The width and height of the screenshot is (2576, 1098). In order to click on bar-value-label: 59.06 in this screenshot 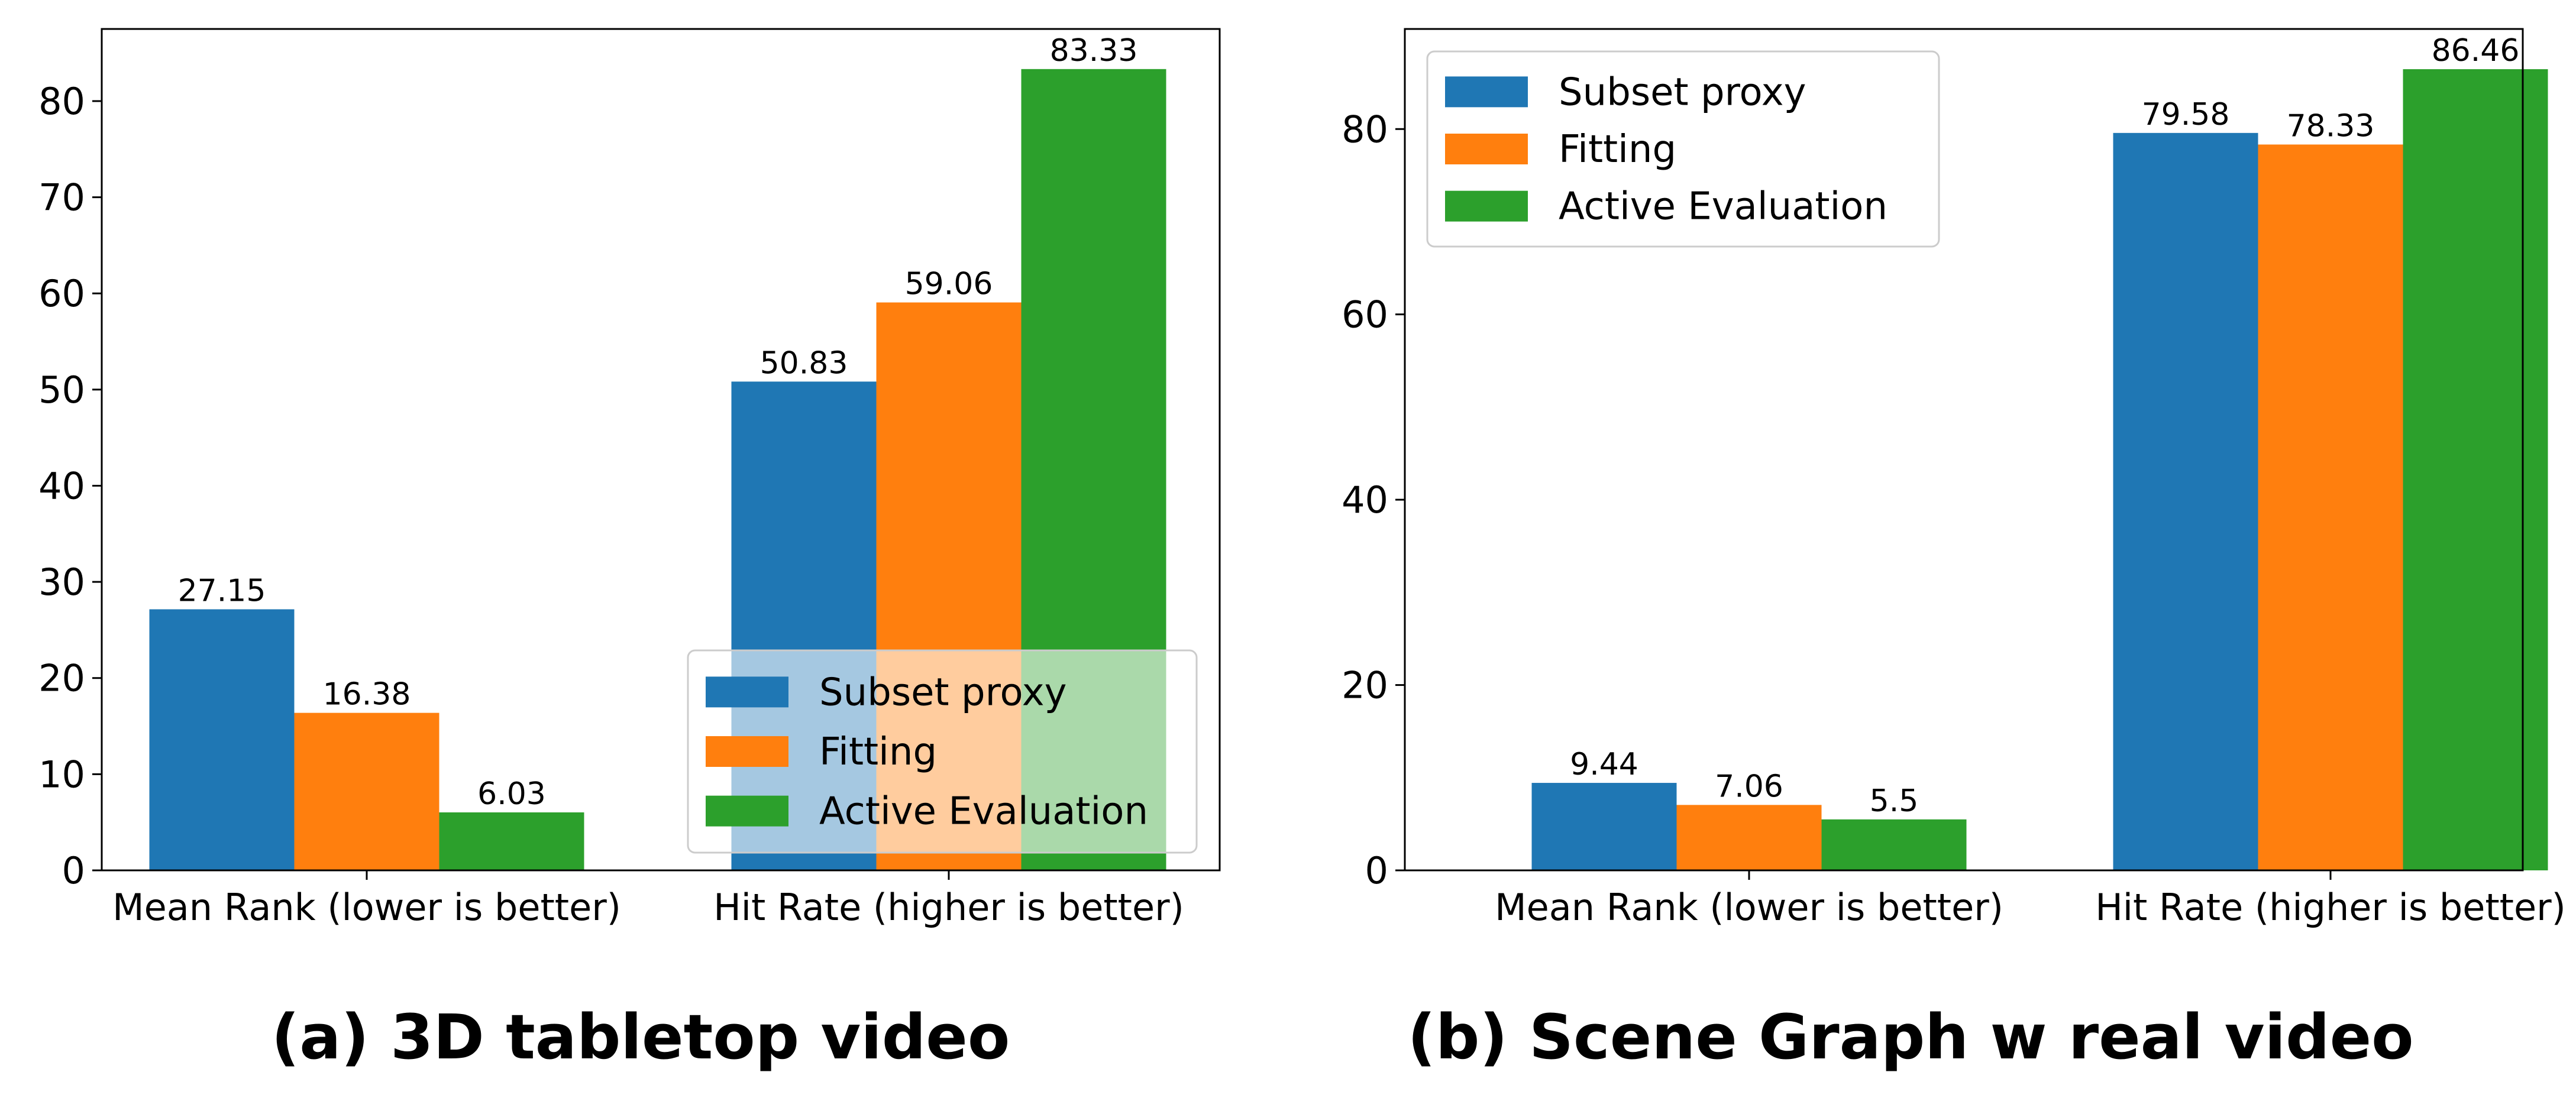, I will do `click(949, 285)`.